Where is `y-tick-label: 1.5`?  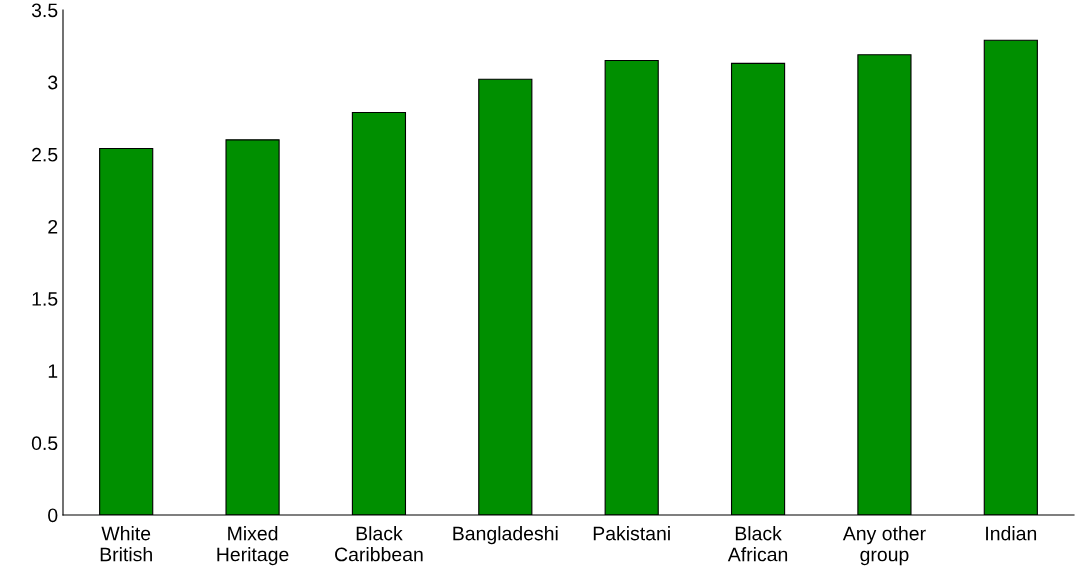
y-tick-label: 1.5 is located at coordinates (45, 299).